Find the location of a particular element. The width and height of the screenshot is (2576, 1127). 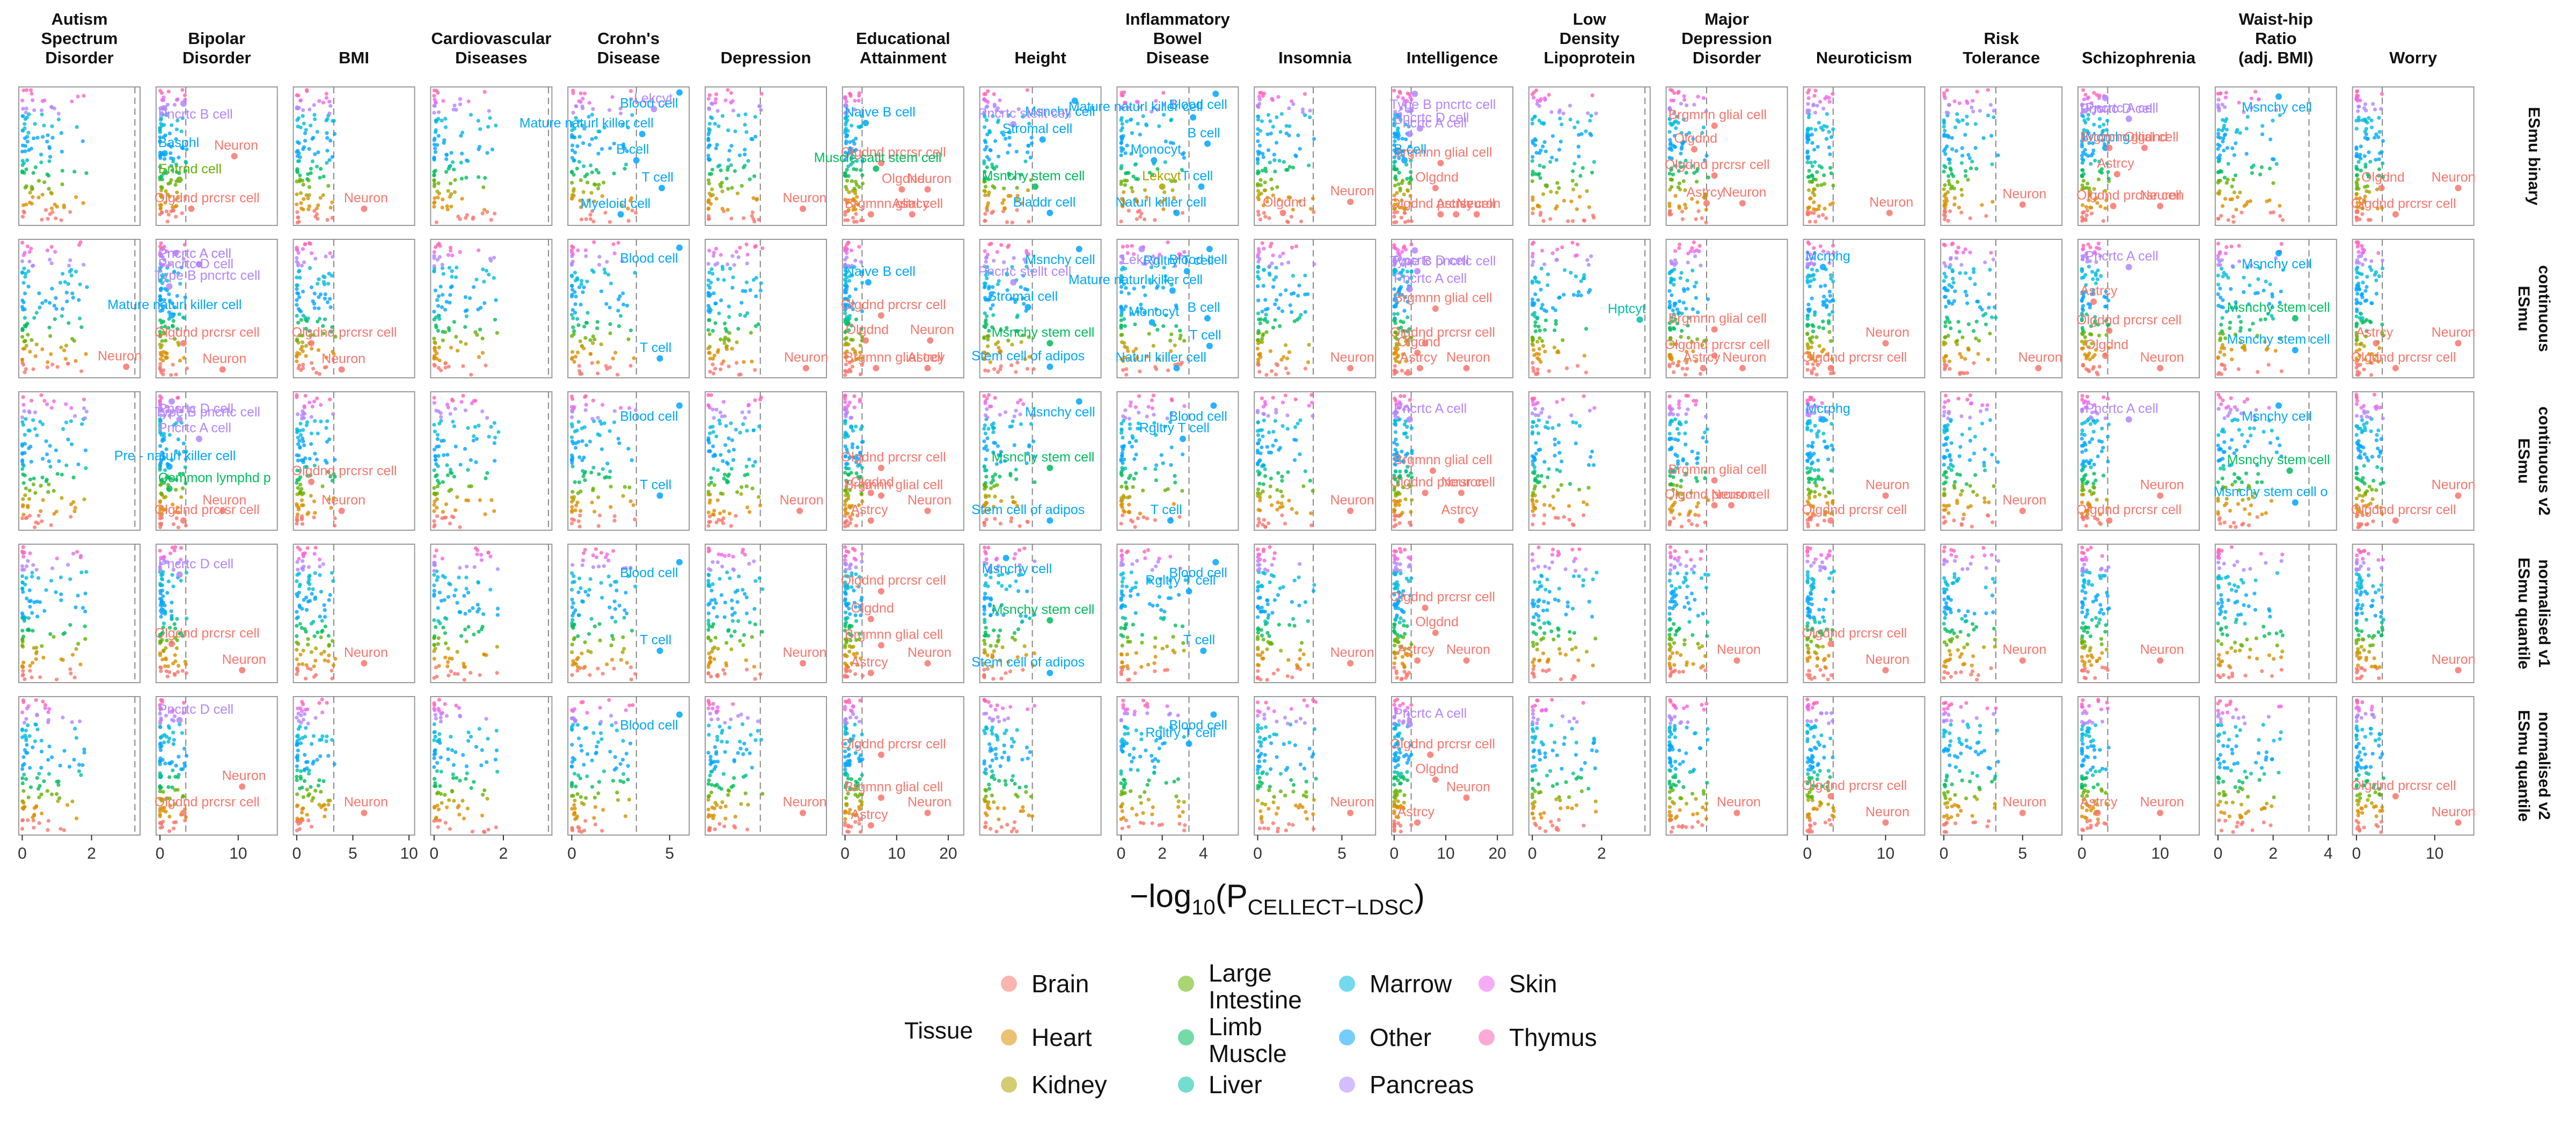

labelled-point-t-cell is located at coordinates (661, 188).